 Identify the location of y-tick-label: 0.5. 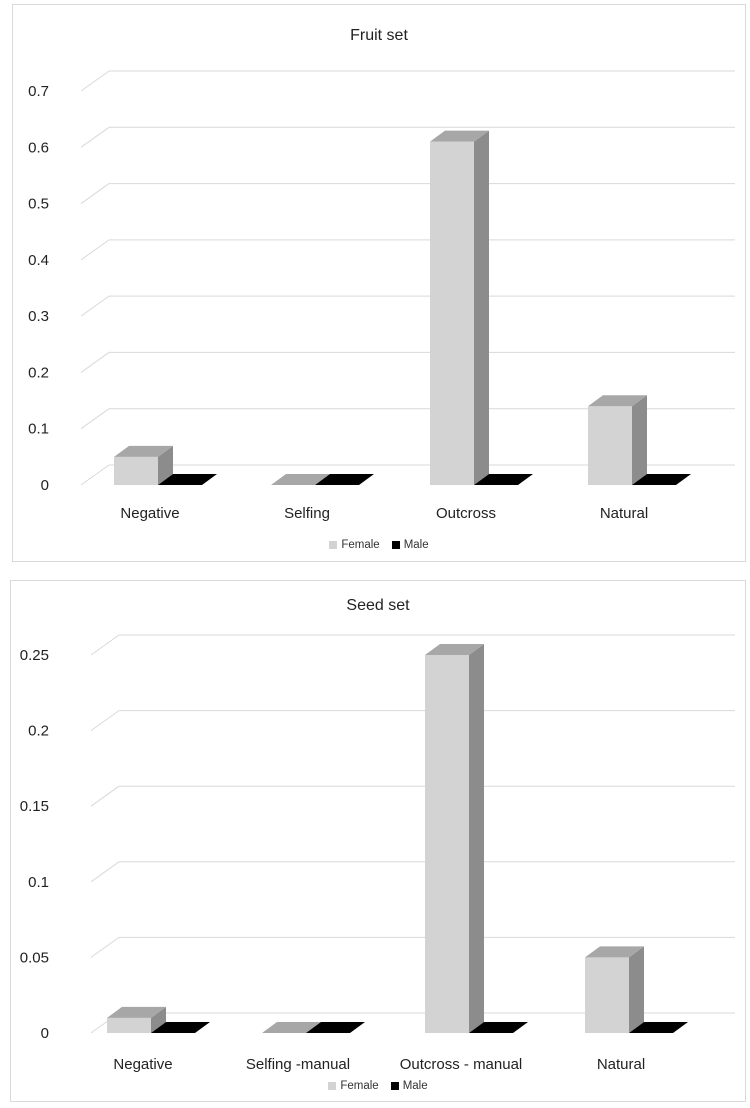
(38, 204).